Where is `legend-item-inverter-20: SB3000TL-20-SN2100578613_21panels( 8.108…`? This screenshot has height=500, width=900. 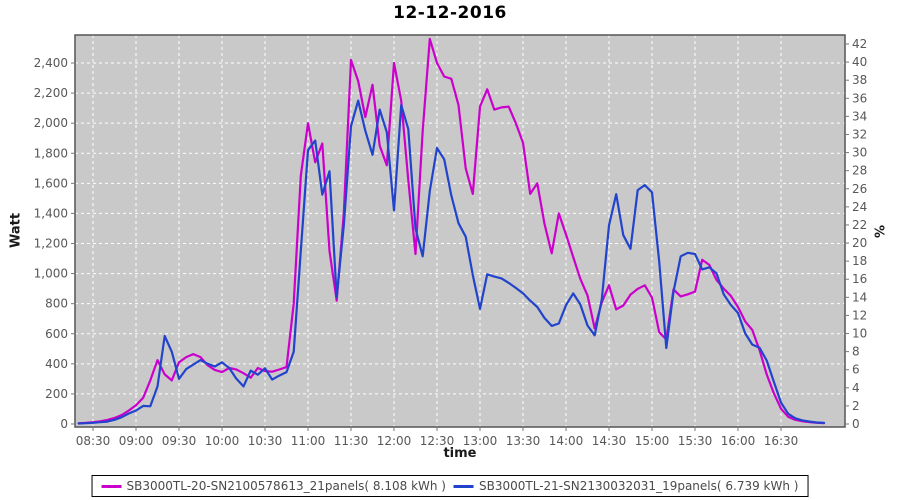
legend-item-inverter-20: SB3000TL-20-SN2100578613_21panels( 8.108… is located at coordinates (273, 486).